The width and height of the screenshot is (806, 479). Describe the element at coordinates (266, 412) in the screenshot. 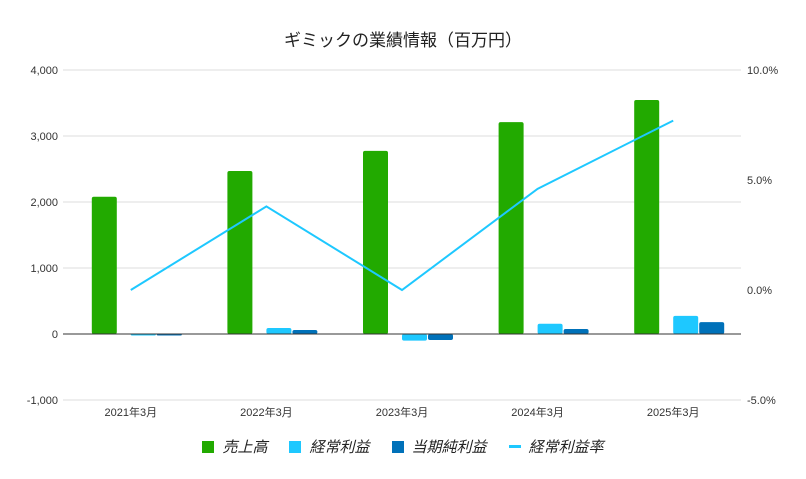

I see `x-tick-label: 2022年3月` at that location.